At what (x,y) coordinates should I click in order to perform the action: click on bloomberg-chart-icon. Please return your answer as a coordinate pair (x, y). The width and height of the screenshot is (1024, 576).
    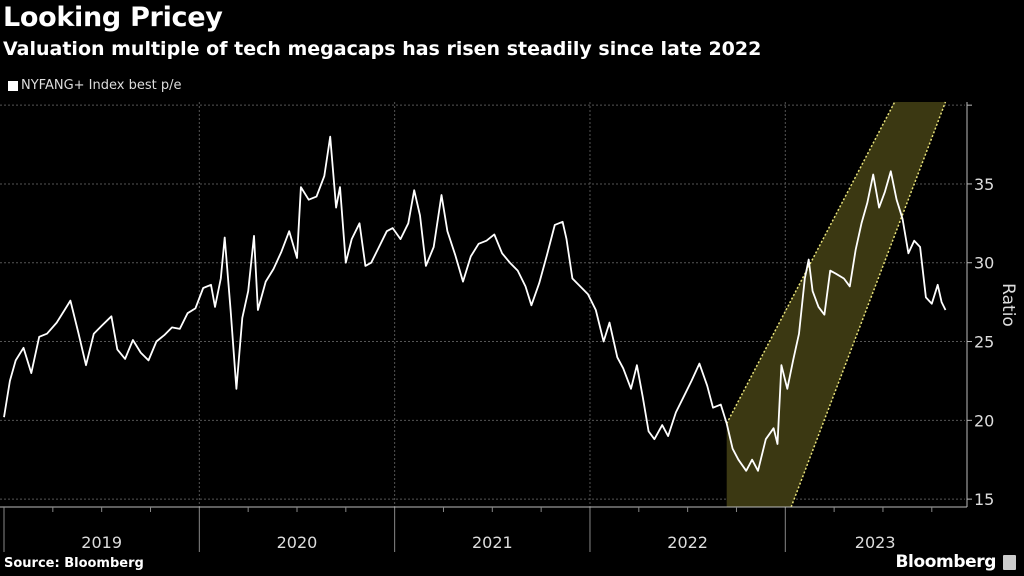
    Looking at the image, I should click on (1009, 562).